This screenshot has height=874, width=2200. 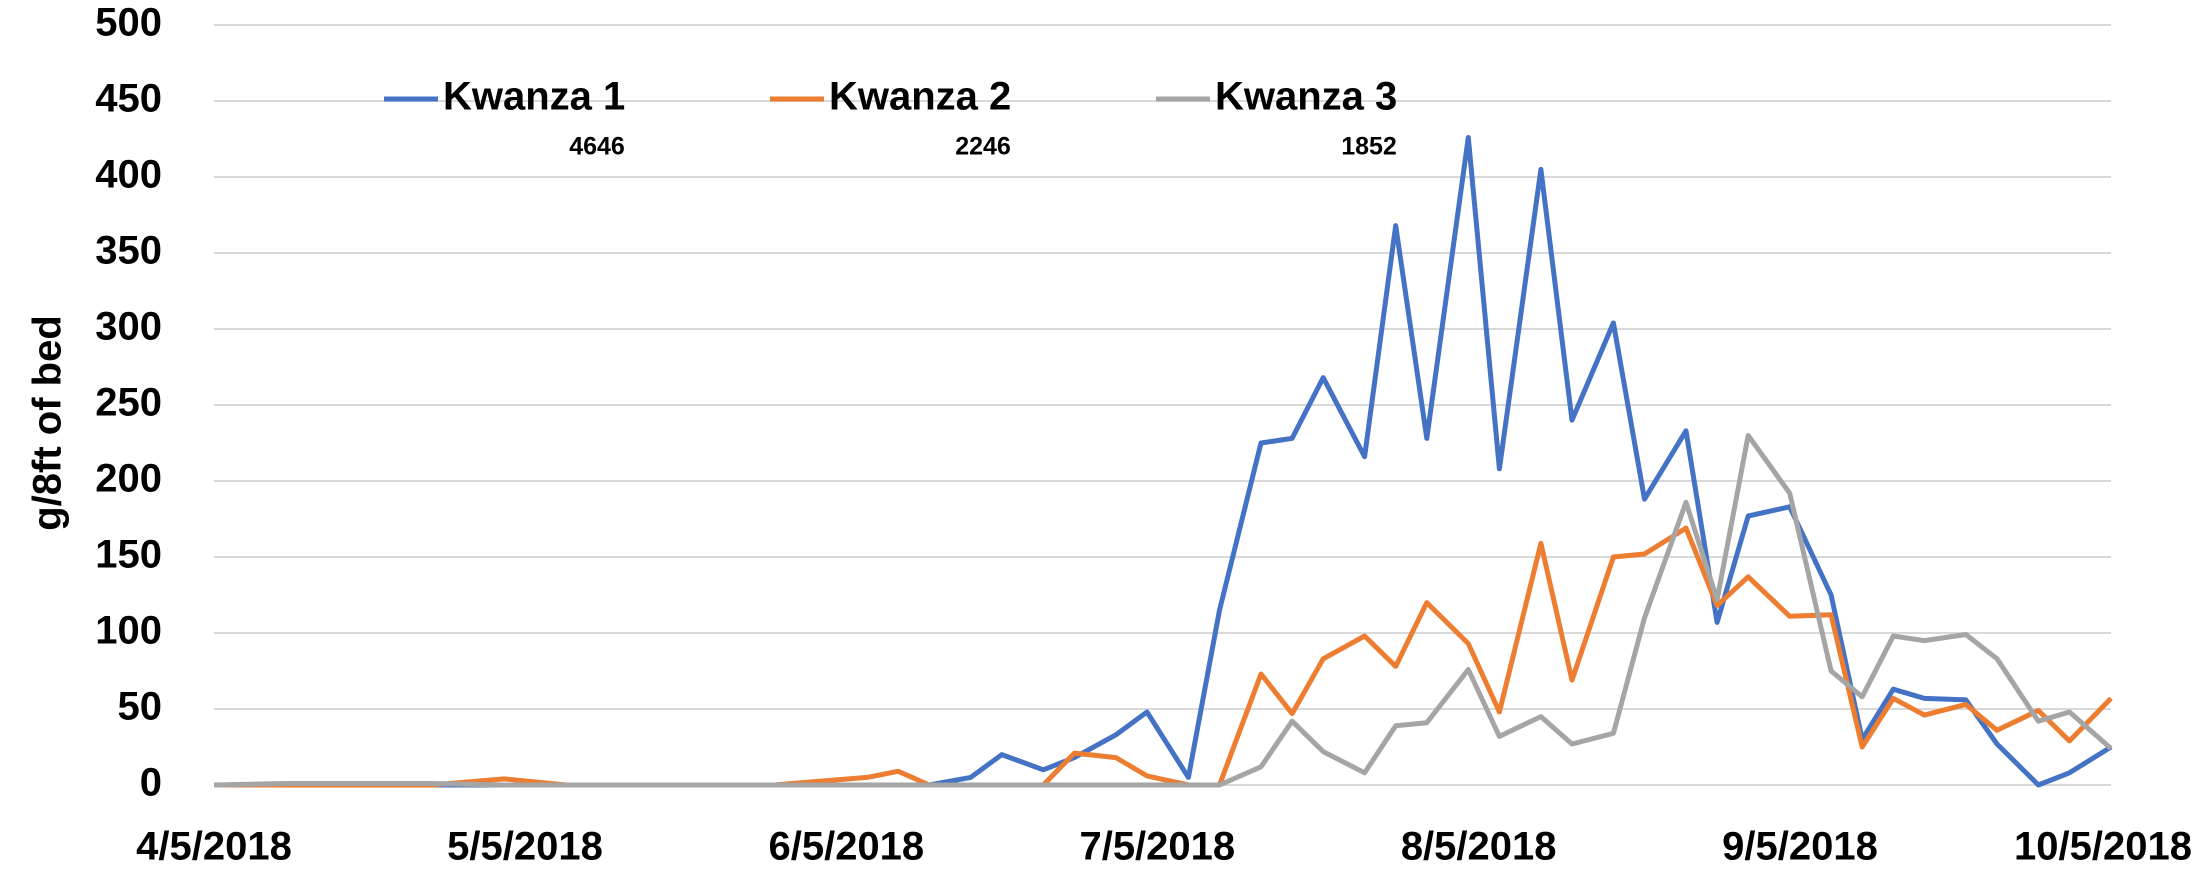 I want to click on legend-label: Kwanza 1, so click(x=534, y=97).